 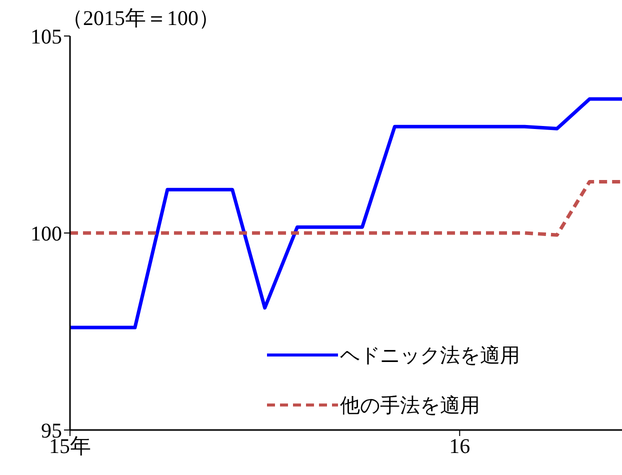 What do you see at coordinates (141, 18) in the screenshot?
I see `y-axis-title: （2015年＝100）` at bounding box center [141, 18].